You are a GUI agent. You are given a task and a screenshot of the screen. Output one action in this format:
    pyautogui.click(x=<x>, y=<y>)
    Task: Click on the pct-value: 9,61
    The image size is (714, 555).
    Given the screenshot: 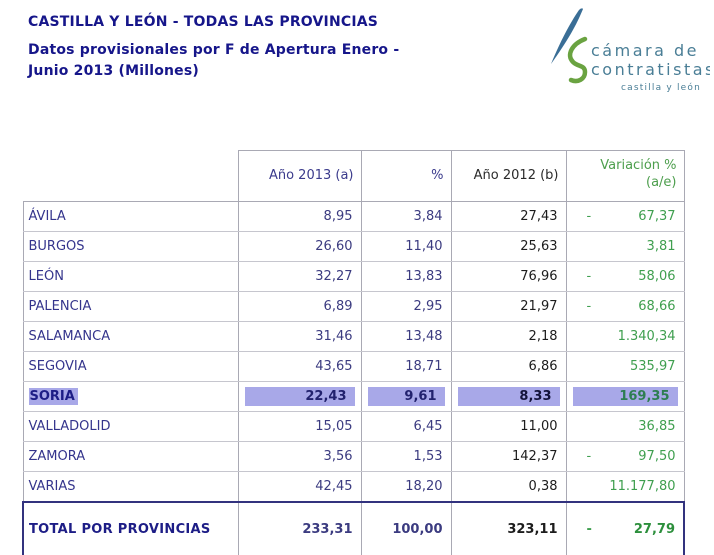 What is the action you would take?
    pyautogui.click(x=406, y=396)
    